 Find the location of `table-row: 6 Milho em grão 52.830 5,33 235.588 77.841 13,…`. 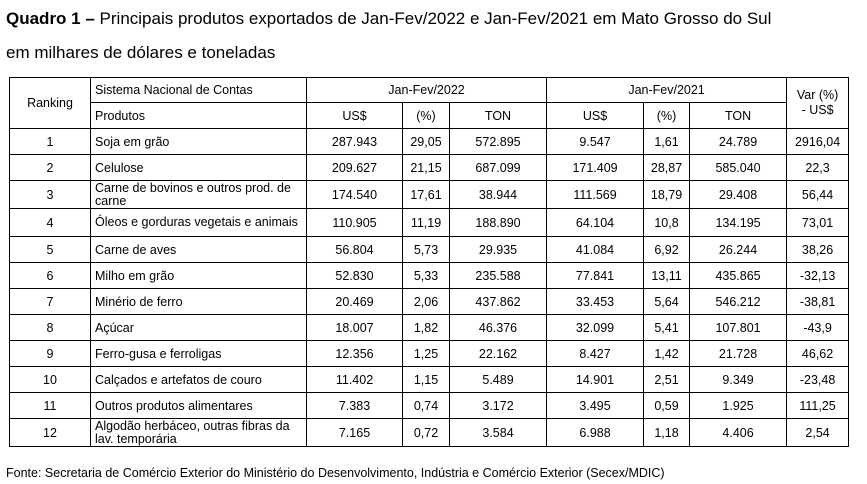

table-row: 6 Milho em grão 52.830 5,33 235.588 77.841 13,… is located at coordinates (429, 275).